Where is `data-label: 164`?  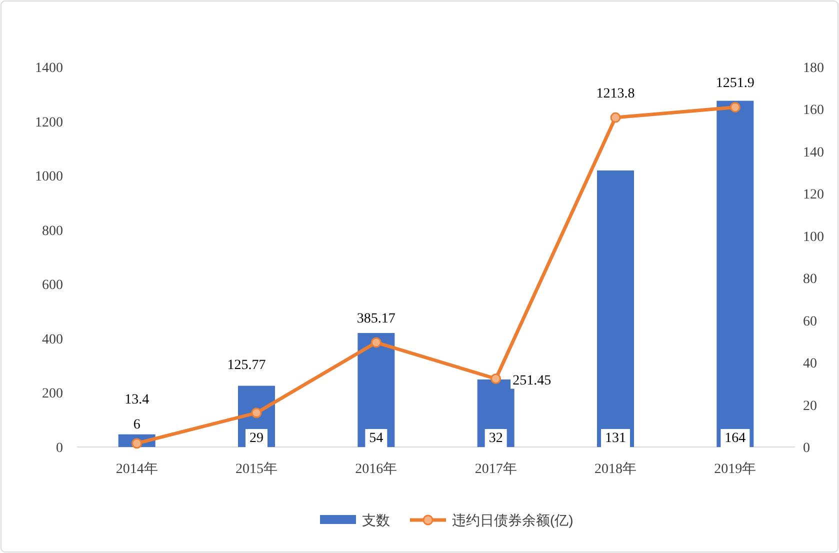 data-label: 164 is located at coordinates (735, 438).